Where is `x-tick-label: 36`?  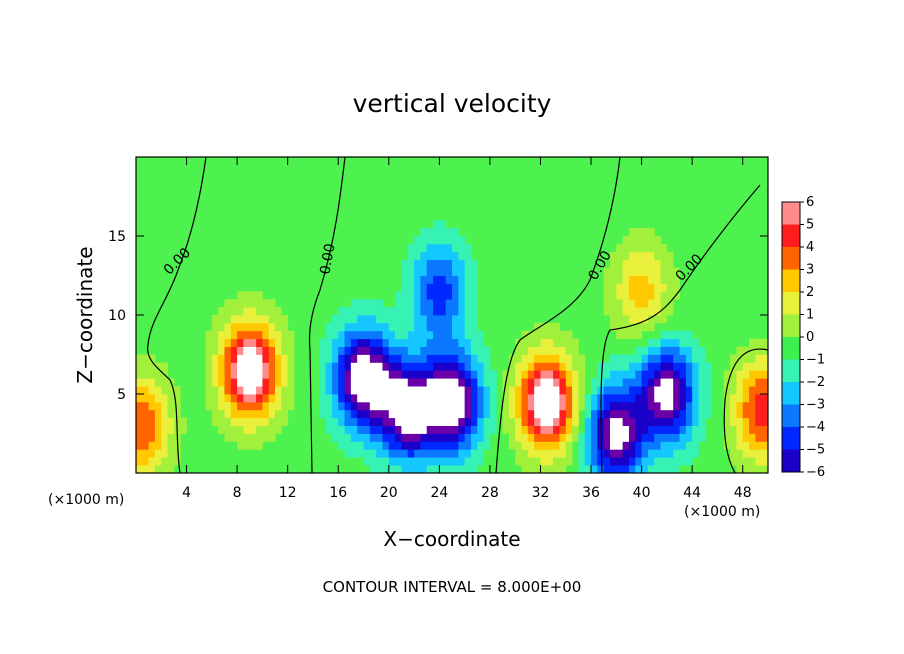 x-tick-label: 36 is located at coordinates (591, 493).